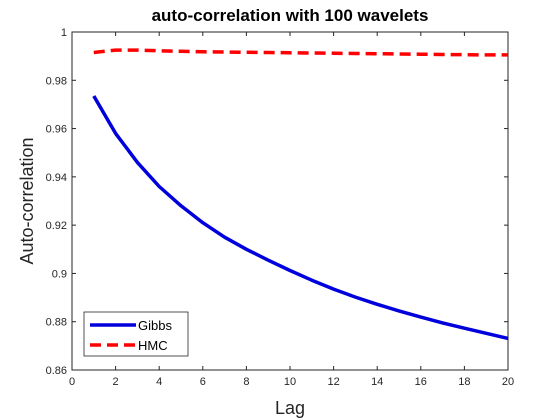  Describe the element at coordinates (153, 345) in the screenshot. I see `legend-label-hmc: HMC` at that location.